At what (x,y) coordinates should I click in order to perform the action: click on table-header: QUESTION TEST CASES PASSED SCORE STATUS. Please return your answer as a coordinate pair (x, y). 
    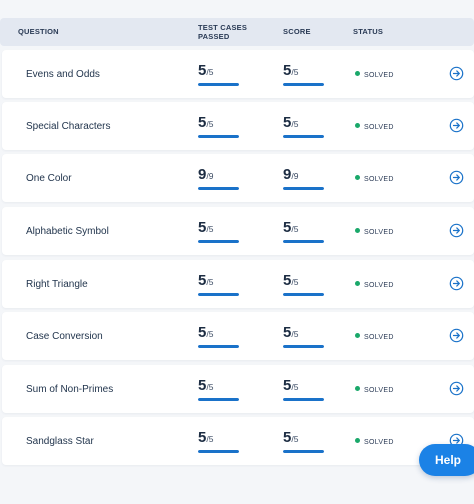
    Looking at the image, I should click on (237, 32).